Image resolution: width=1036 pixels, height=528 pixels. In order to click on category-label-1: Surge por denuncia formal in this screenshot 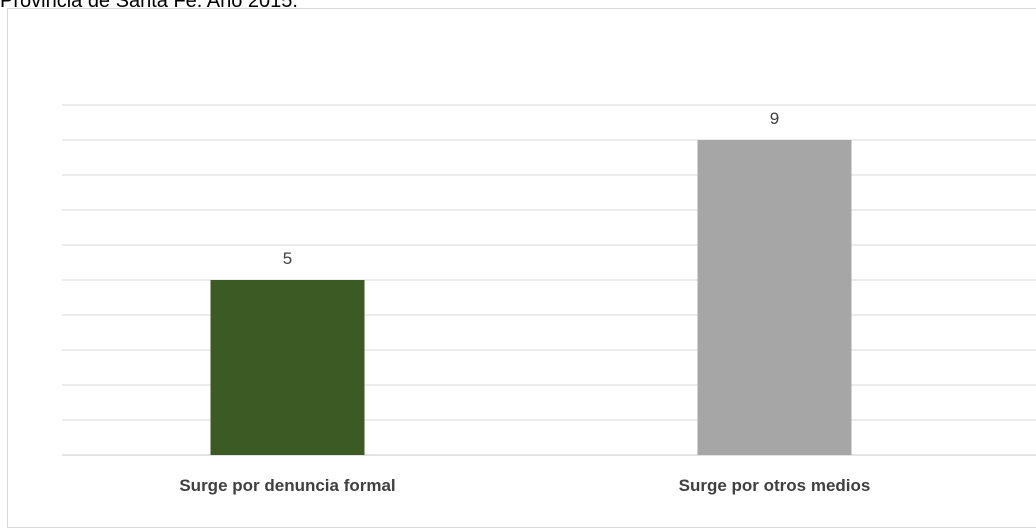, I will do `click(287, 485)`.